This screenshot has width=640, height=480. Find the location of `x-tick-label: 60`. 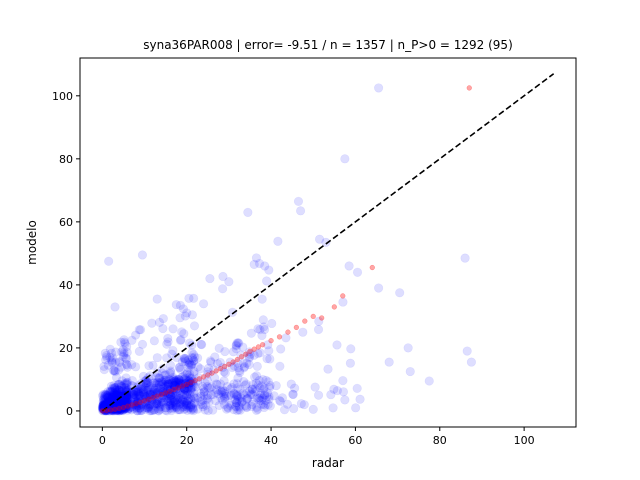

x-tick-label: 60 is located at coordinates (355, 440).